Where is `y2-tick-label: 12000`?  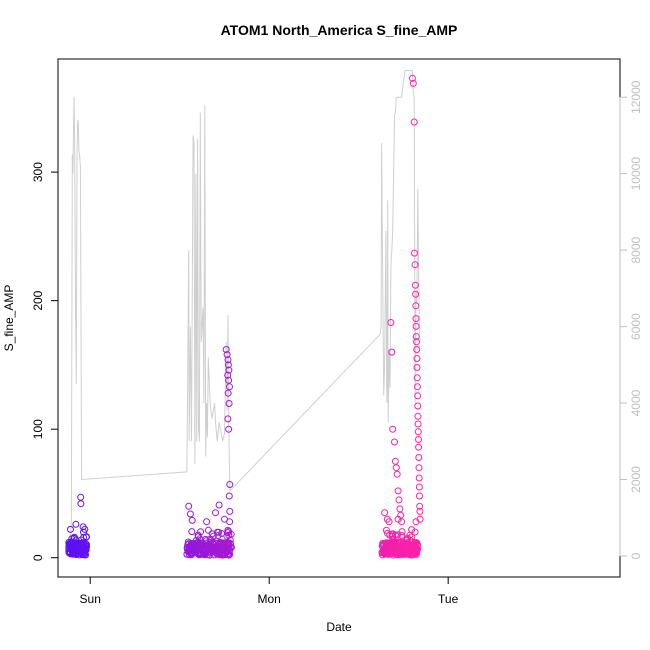 y2-tick-label: 12000 is located at coordinates (636, 97).